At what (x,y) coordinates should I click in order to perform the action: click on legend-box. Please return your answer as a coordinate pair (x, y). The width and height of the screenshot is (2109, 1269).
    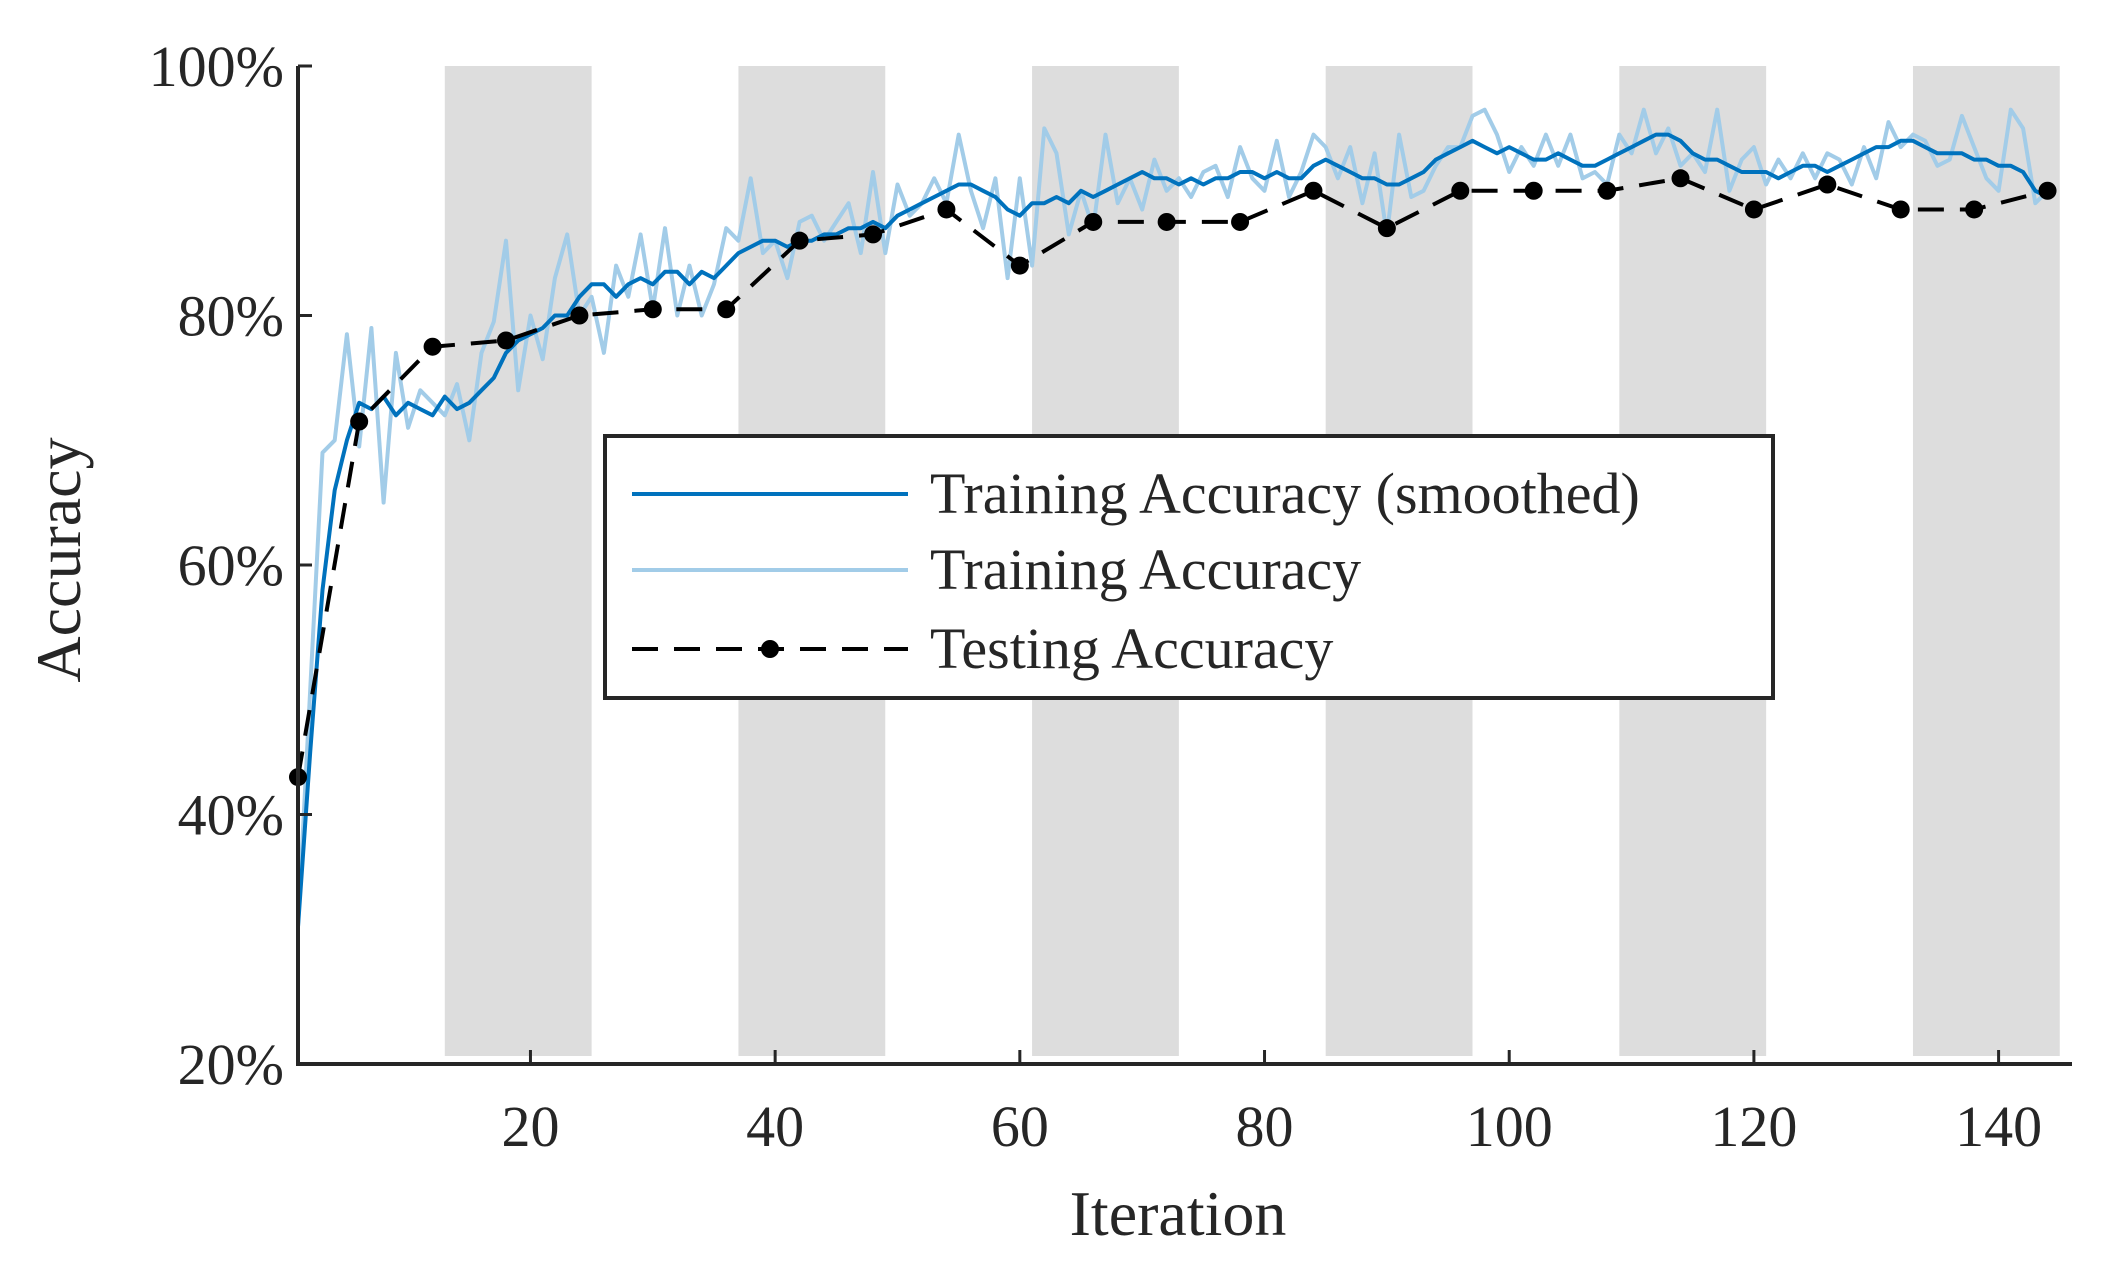
    Looking at the image, I should click on (1189, 567).